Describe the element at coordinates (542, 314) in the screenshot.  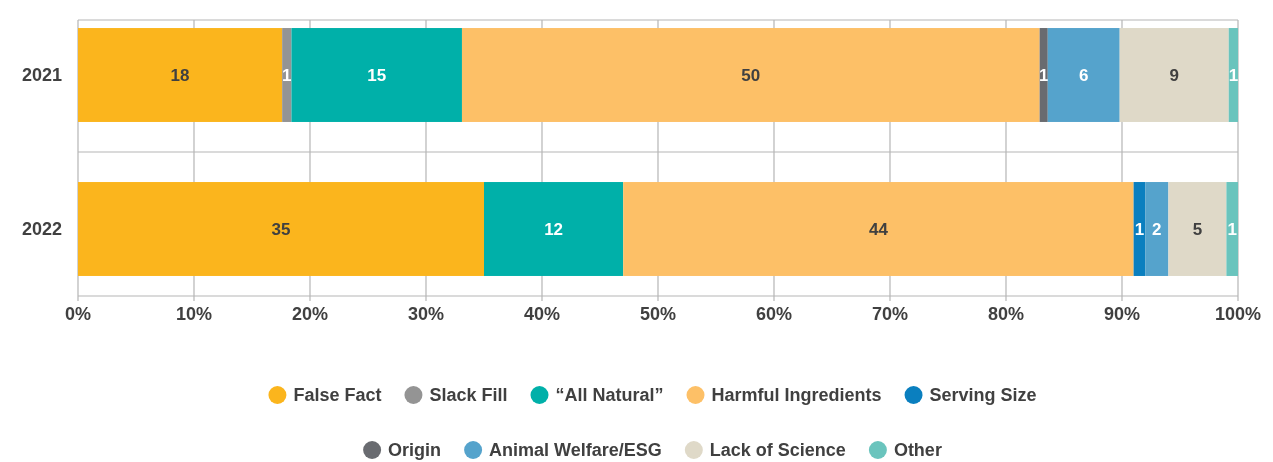
I see `x-tick-label: 40%` at that location.